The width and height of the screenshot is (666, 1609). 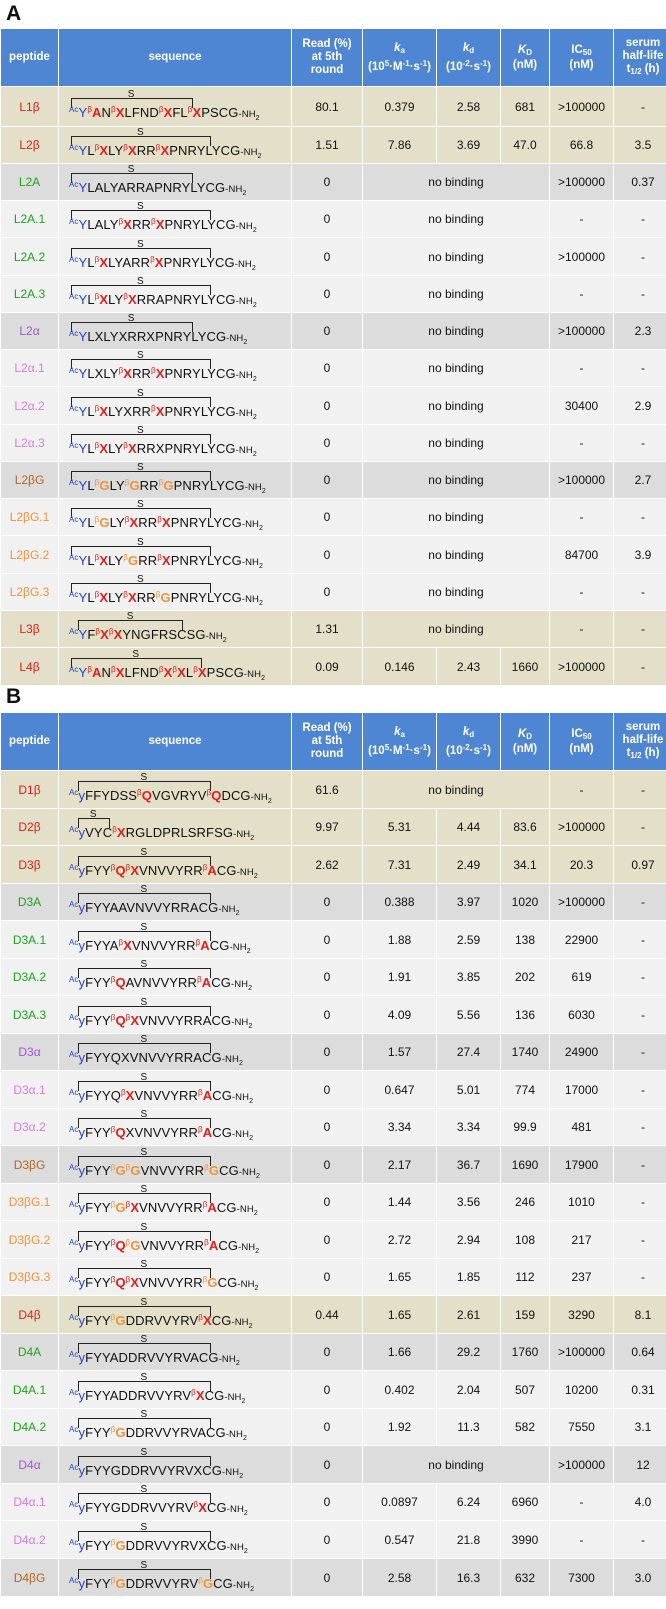 I want to click on peptide-name: L2α.3, so click(x=29, y=443).